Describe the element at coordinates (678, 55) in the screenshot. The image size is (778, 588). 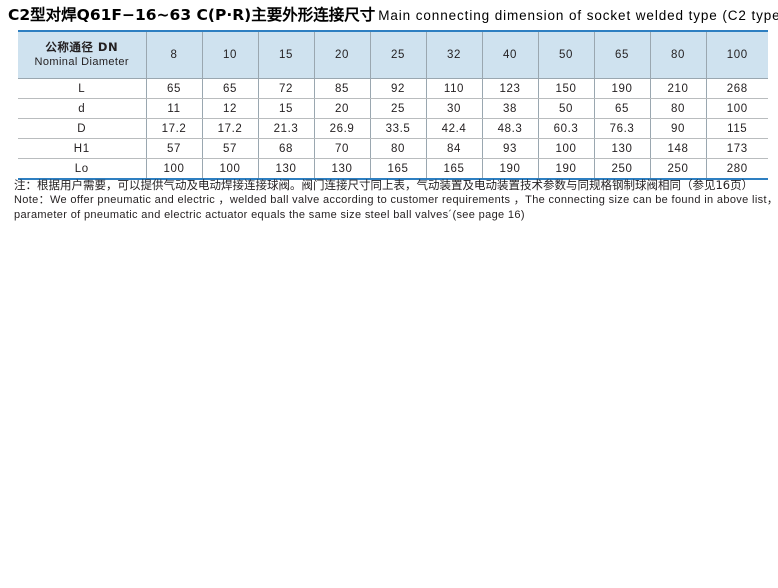
I see `header-dn-80: 80` at that location.